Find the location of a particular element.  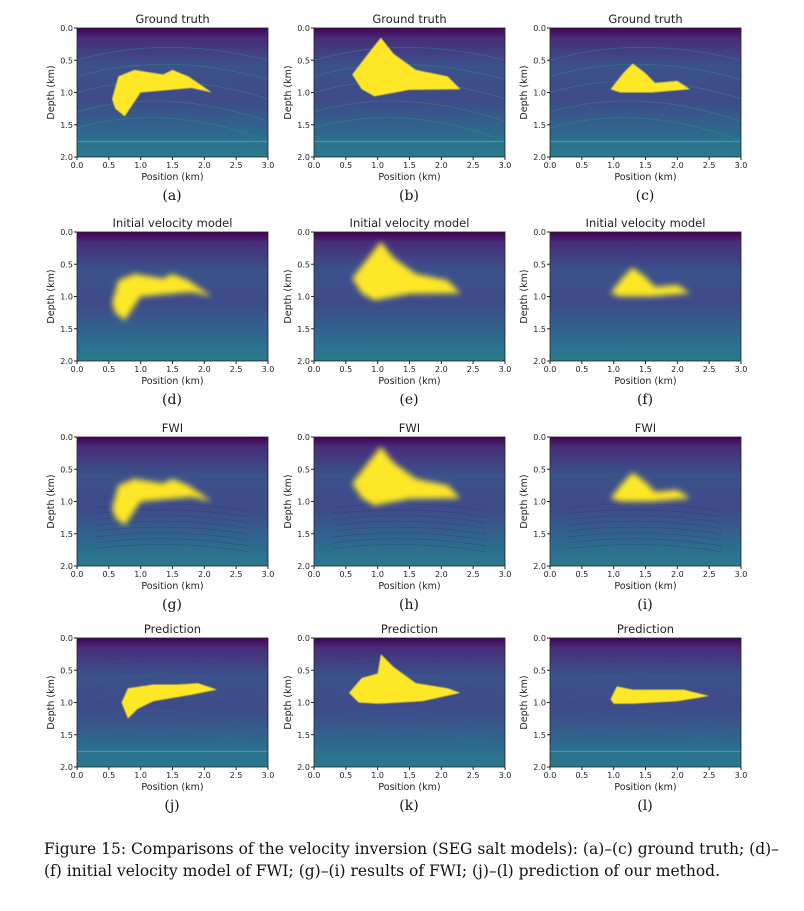

subfigure-label: (k) is located at coordinates (409, 806).